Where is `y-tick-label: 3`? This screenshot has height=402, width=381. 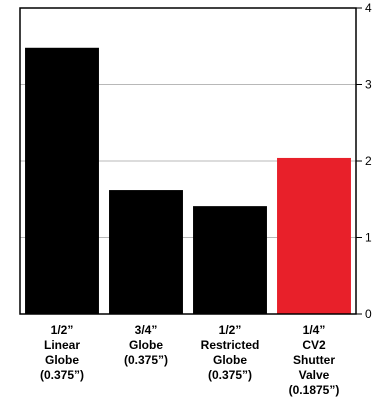 y-tick-label: 3 is located at coordinates (368, 85).